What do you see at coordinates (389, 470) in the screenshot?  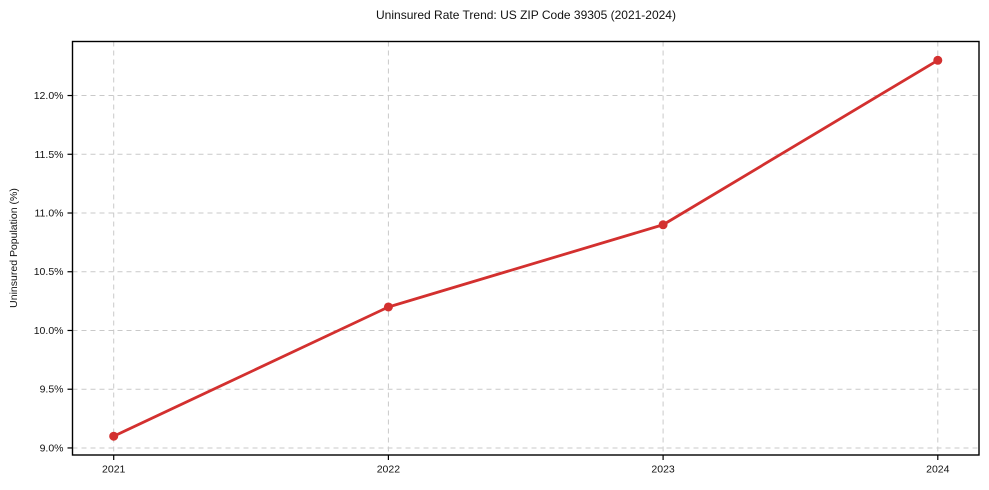 I see `x-tick-label: 2022` at bounding box center [389, 470].